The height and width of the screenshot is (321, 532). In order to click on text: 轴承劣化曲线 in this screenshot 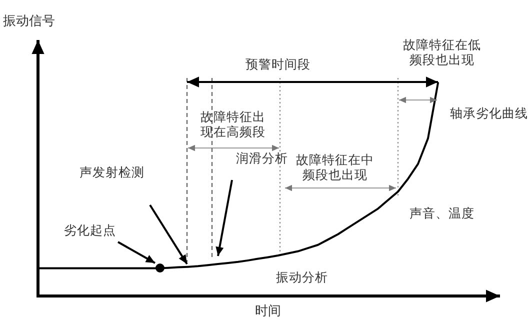, I will do `click(489, 113)`.